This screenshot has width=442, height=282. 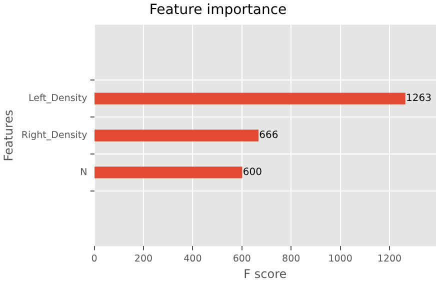 I want to click on y-axis-title: Features, so click(x=8, y=136).